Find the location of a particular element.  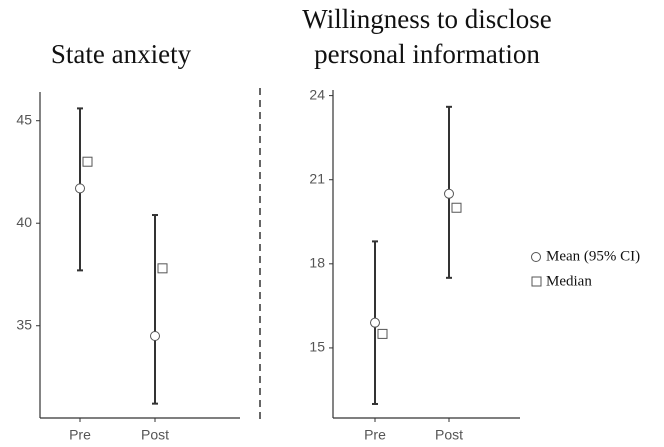

chart-title: personal information is located at coordinates (427, 54).